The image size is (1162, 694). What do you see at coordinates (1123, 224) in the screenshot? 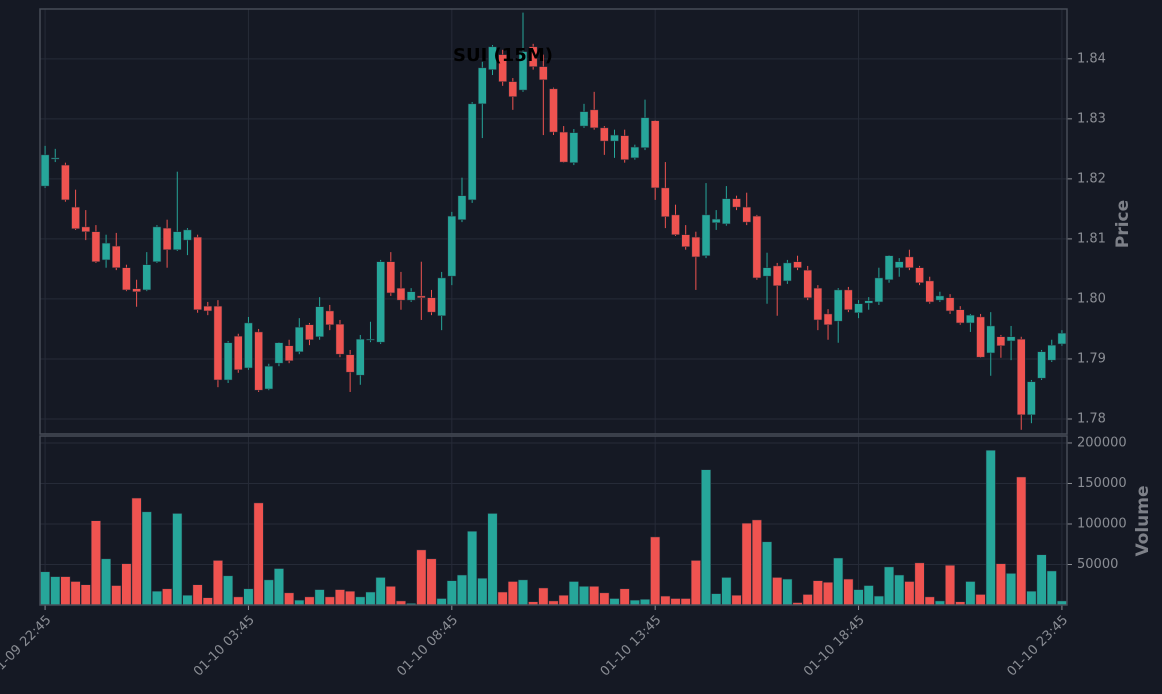
I see `y-axis-label: Price` at bounding box center [1123, 224].